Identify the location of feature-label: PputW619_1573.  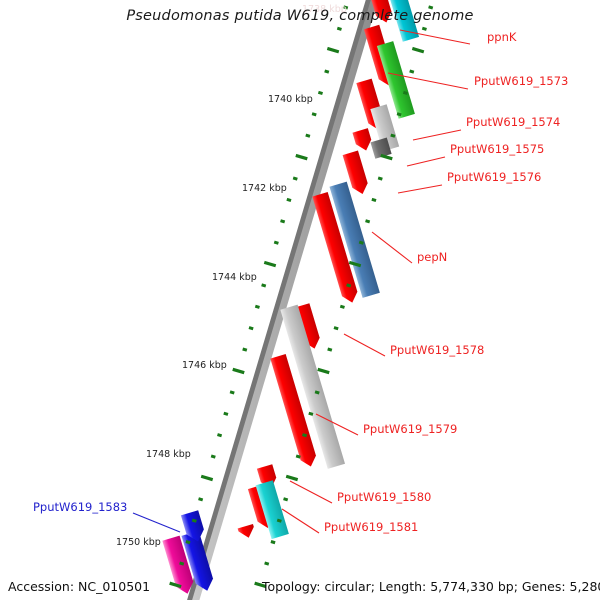
(521, 81).